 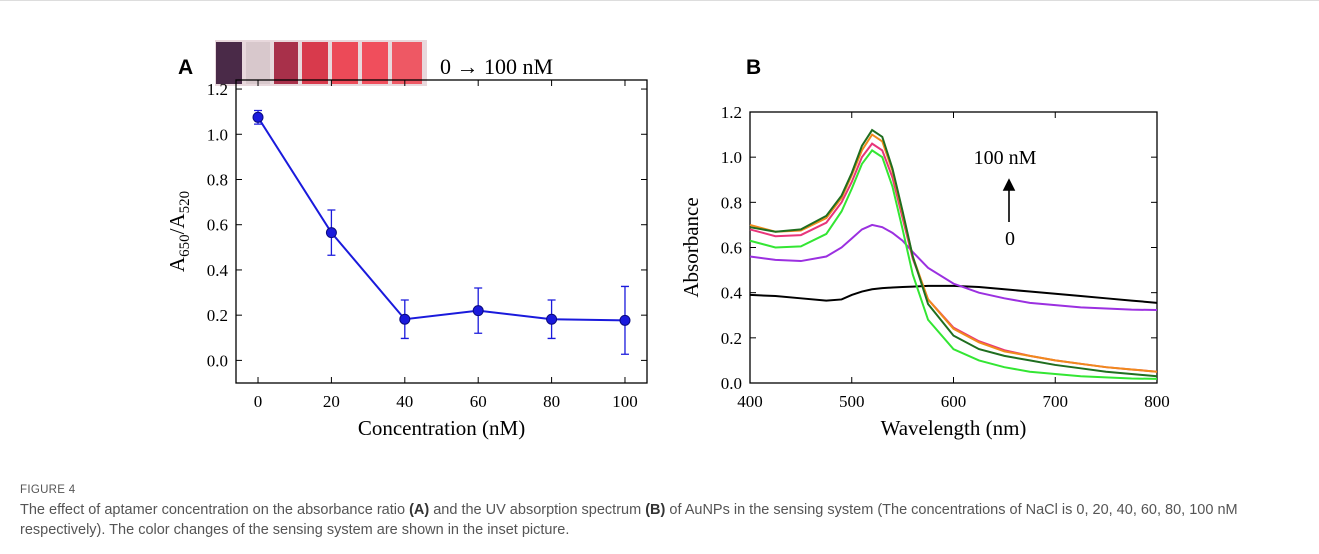 I want to click on y-label-part: A, so click(x=177, y=264).